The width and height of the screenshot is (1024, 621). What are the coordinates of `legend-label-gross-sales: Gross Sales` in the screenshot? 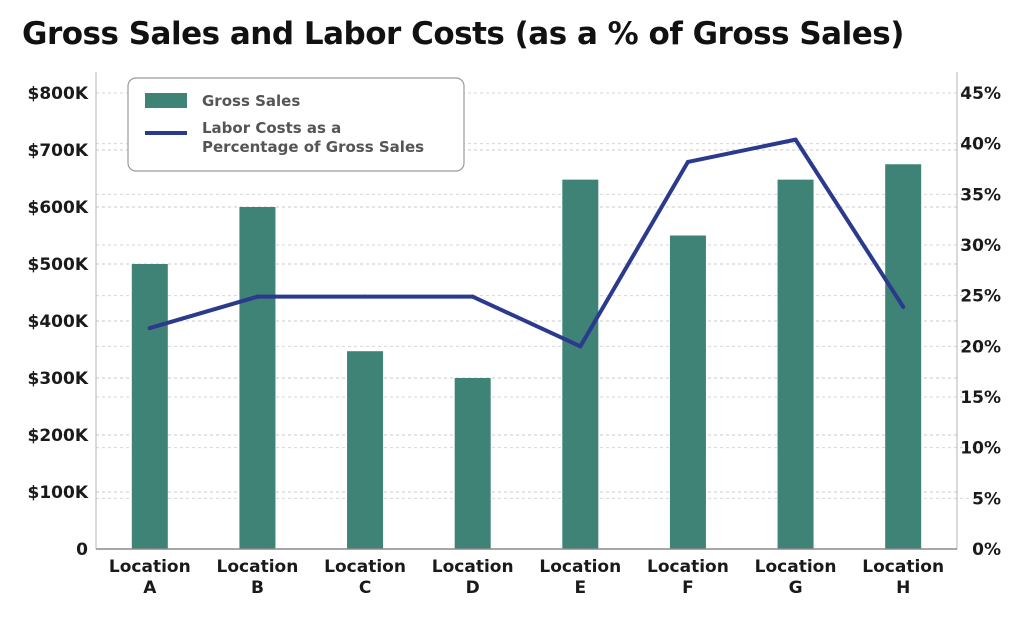 It's located at (251, 101).